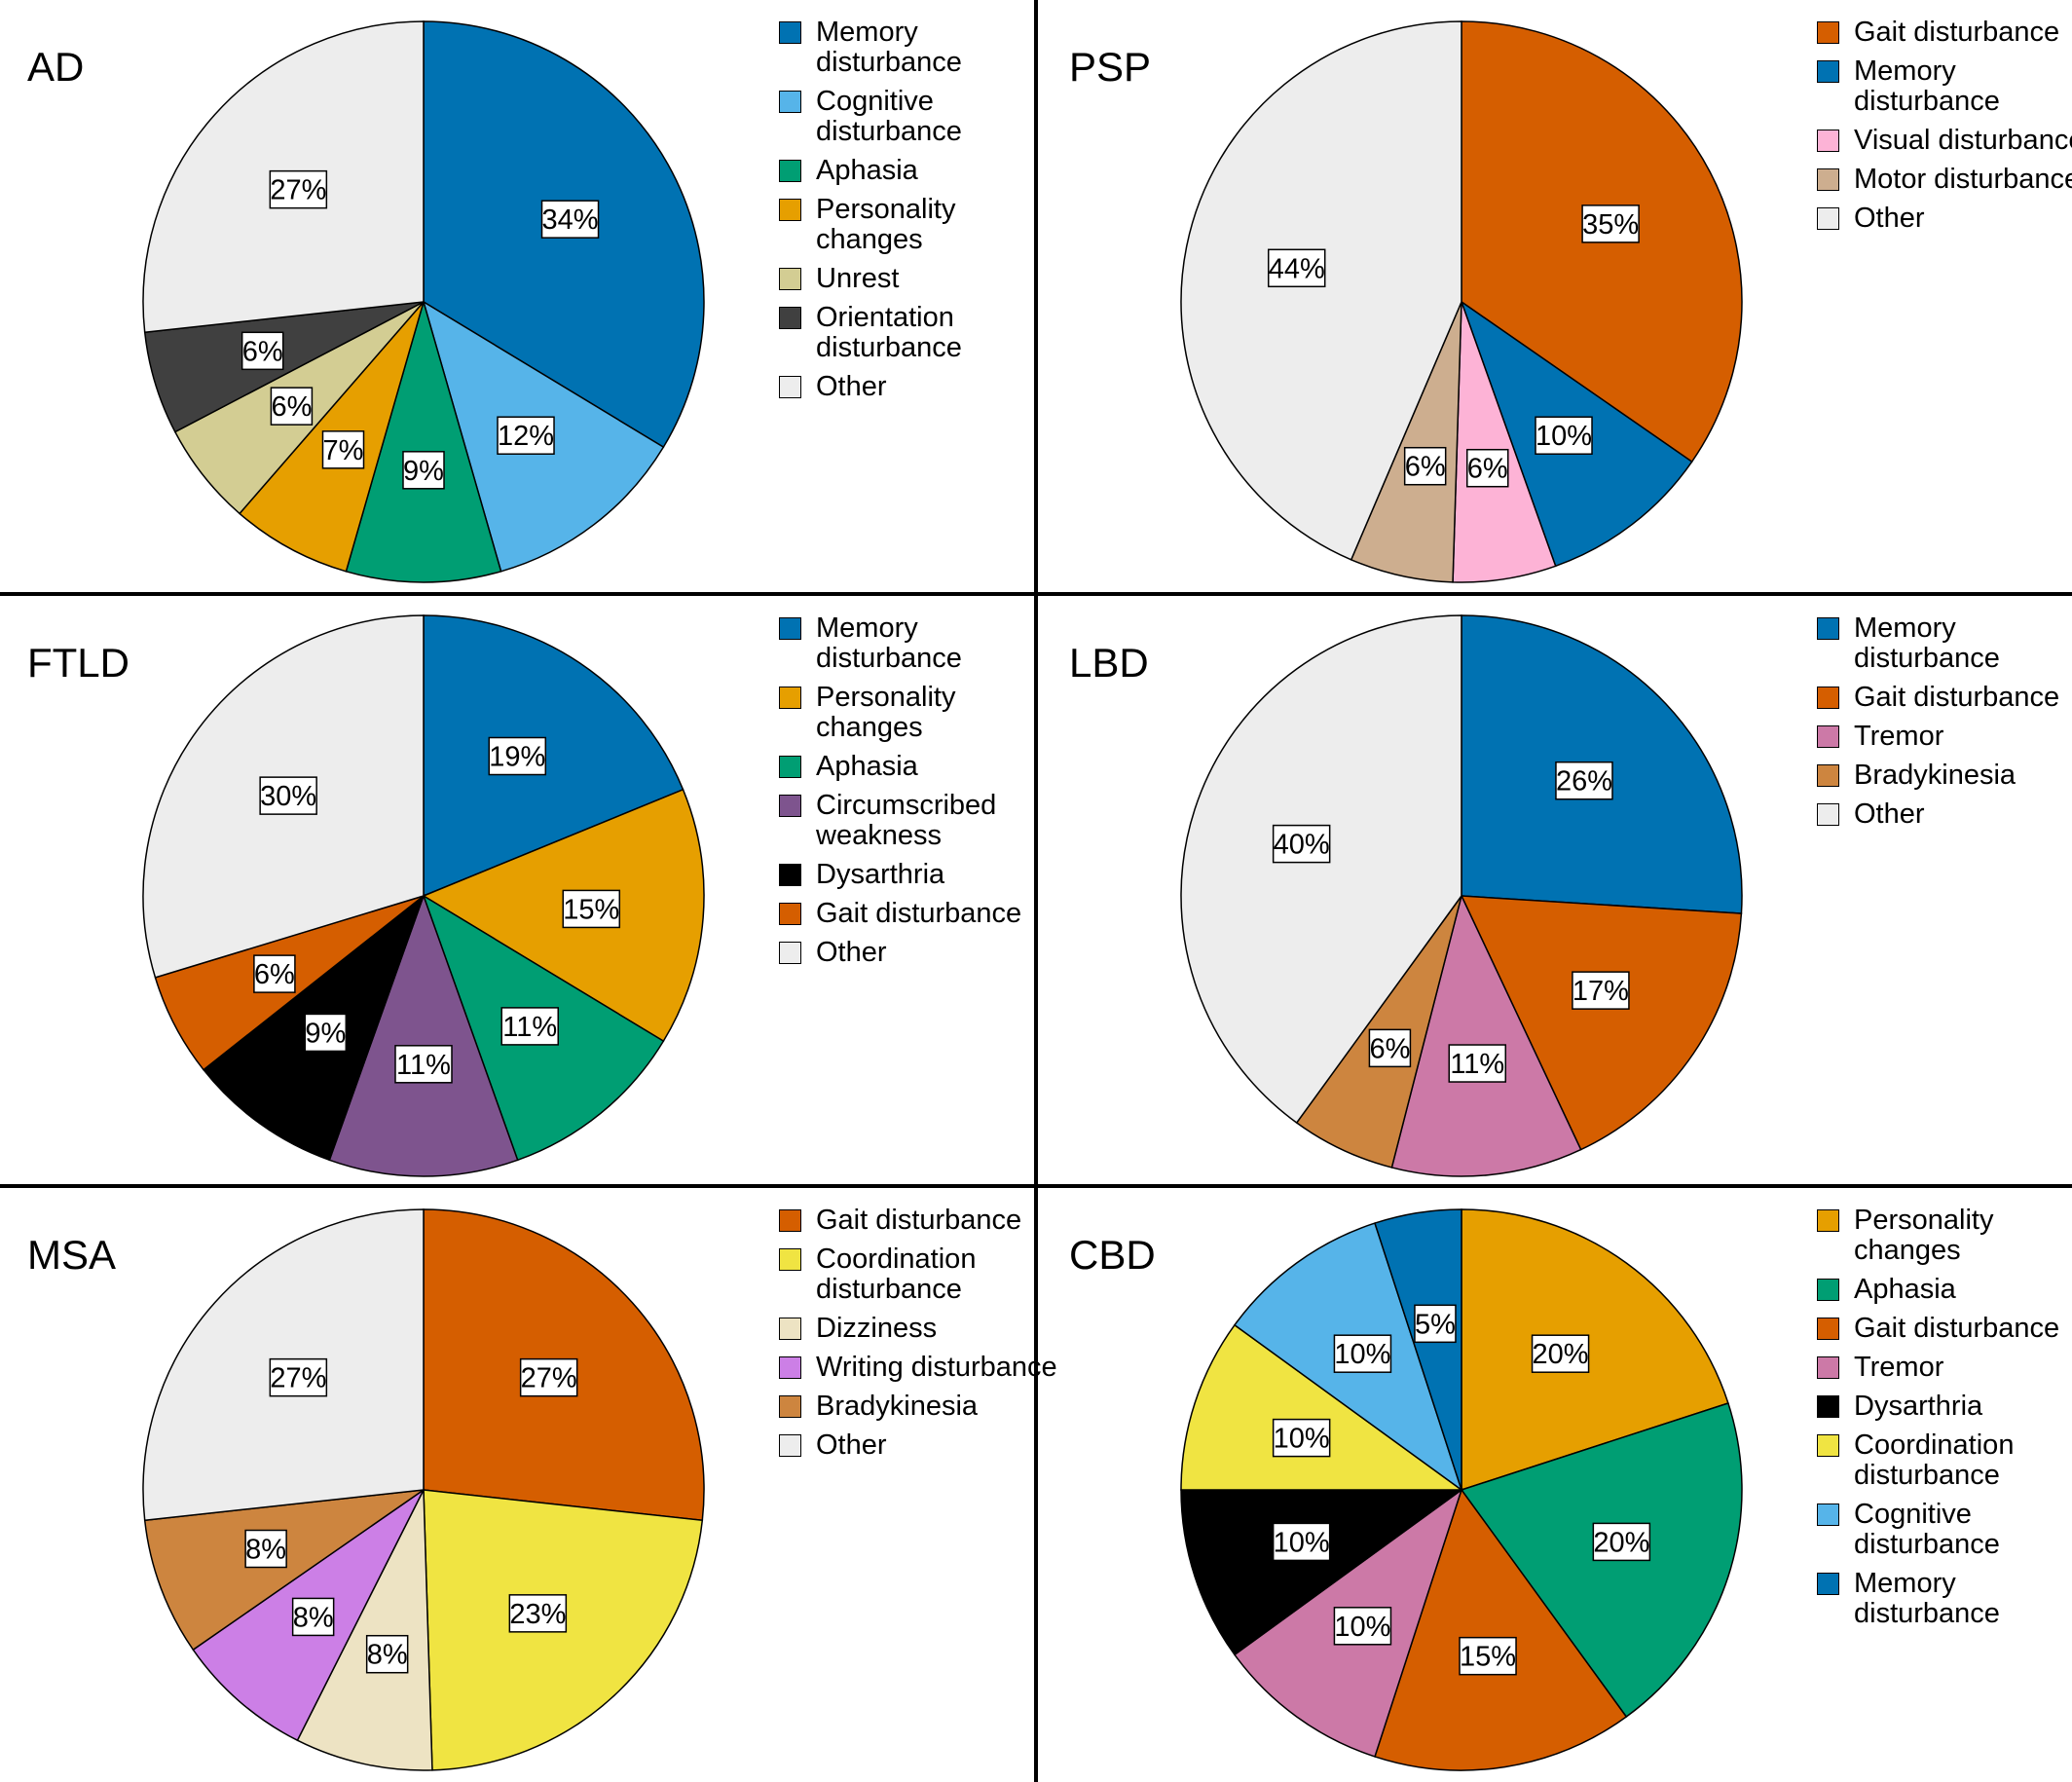 This screenshot has height=1782, width=2072. What do you see at coordinates (1301, 844) in the screenshot?
I see `slice-label: 40%` at bounding box center [1301, 844].